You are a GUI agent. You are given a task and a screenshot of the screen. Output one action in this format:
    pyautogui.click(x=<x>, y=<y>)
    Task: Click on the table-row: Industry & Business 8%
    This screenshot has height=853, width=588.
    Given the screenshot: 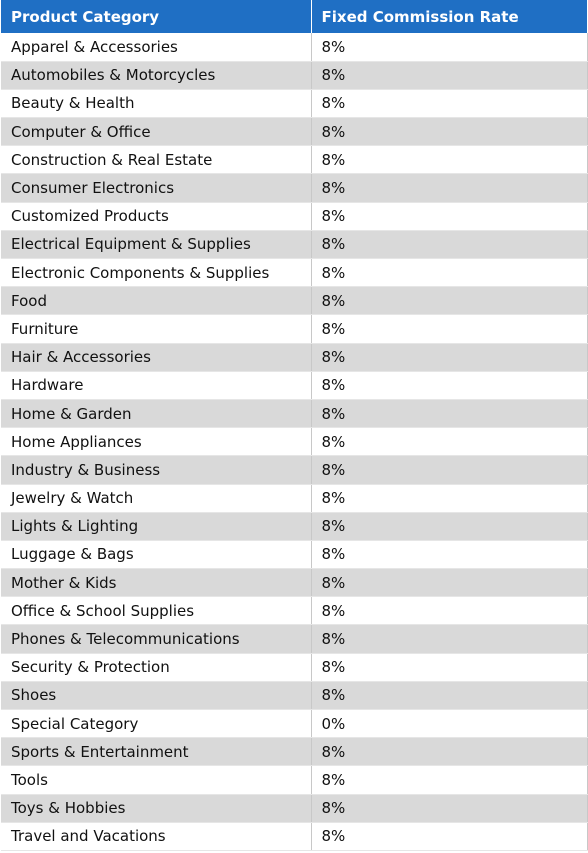 What is the action you would take?
    pyautogui.click(x=294, y=470)
    